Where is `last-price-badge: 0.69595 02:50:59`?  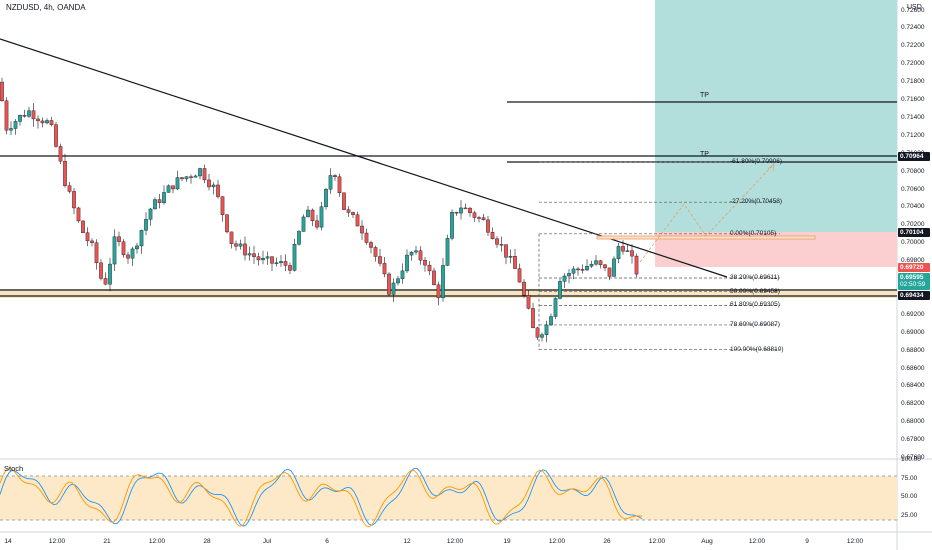 last-price-badge: 0.69595 02:50:59 is located at coordinates (914, 281).